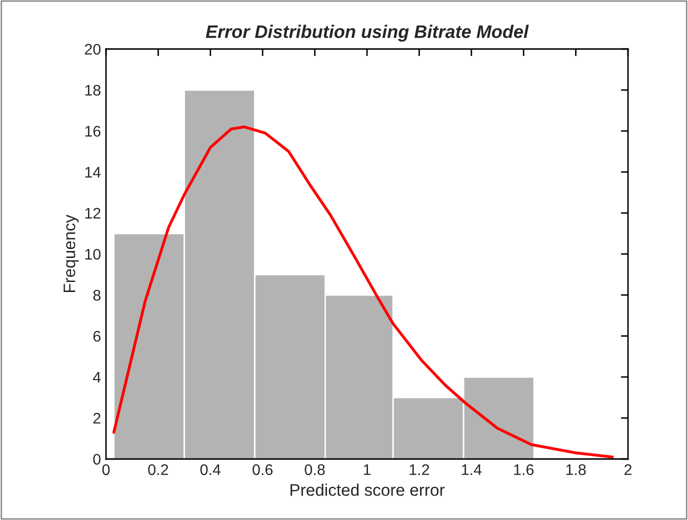 This screenshot has height=520, width=688. I want to click on x-tick-label: 1, so click(367, 469).